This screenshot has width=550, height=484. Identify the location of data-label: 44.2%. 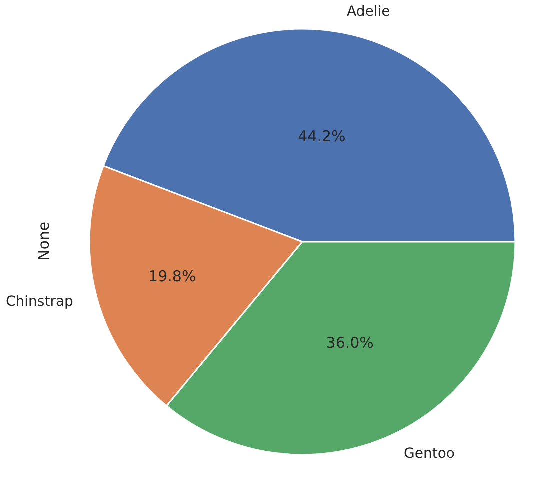
(322, 136).